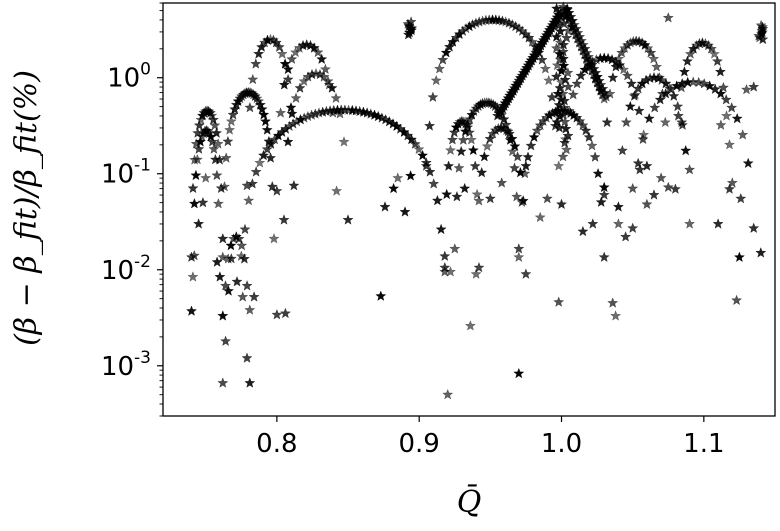 The image size is (780, 531). I want to click on x-tick-label: 0.9, so click(419, 444).